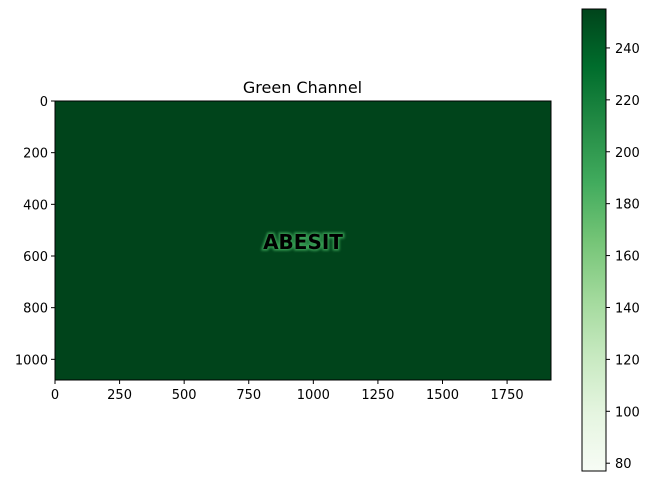 The width and height of the screenshot is (651, 482). What do you see at coordinates (627, 308) in the screenshot?
I see `colorbar-tick-label: 140` at bounding box center [627, 308].